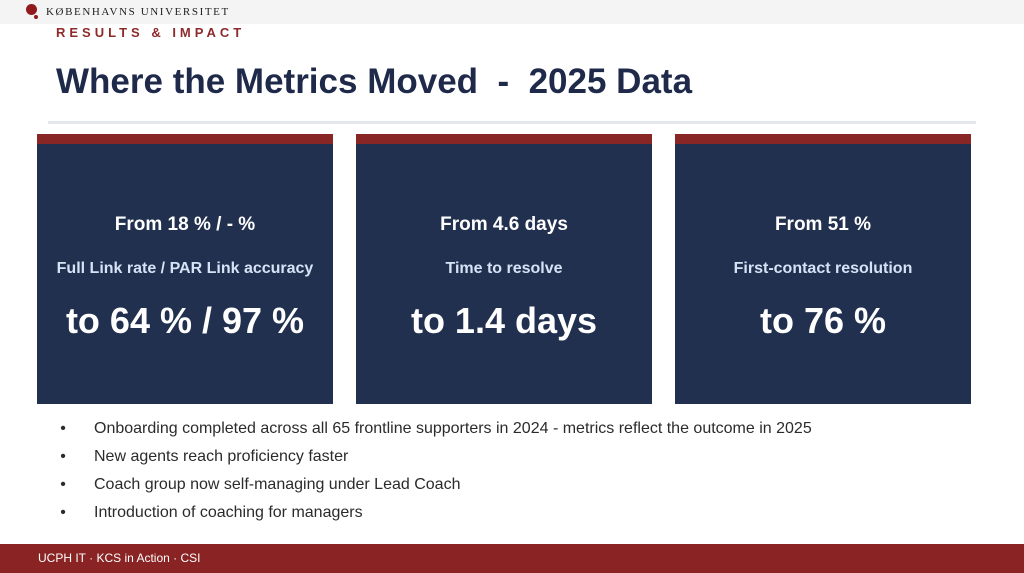 Image resolution: width=1024 pixels, height=573 pixels. I want to click on card-metric-label: First-contact resolution, so click(823, 268).